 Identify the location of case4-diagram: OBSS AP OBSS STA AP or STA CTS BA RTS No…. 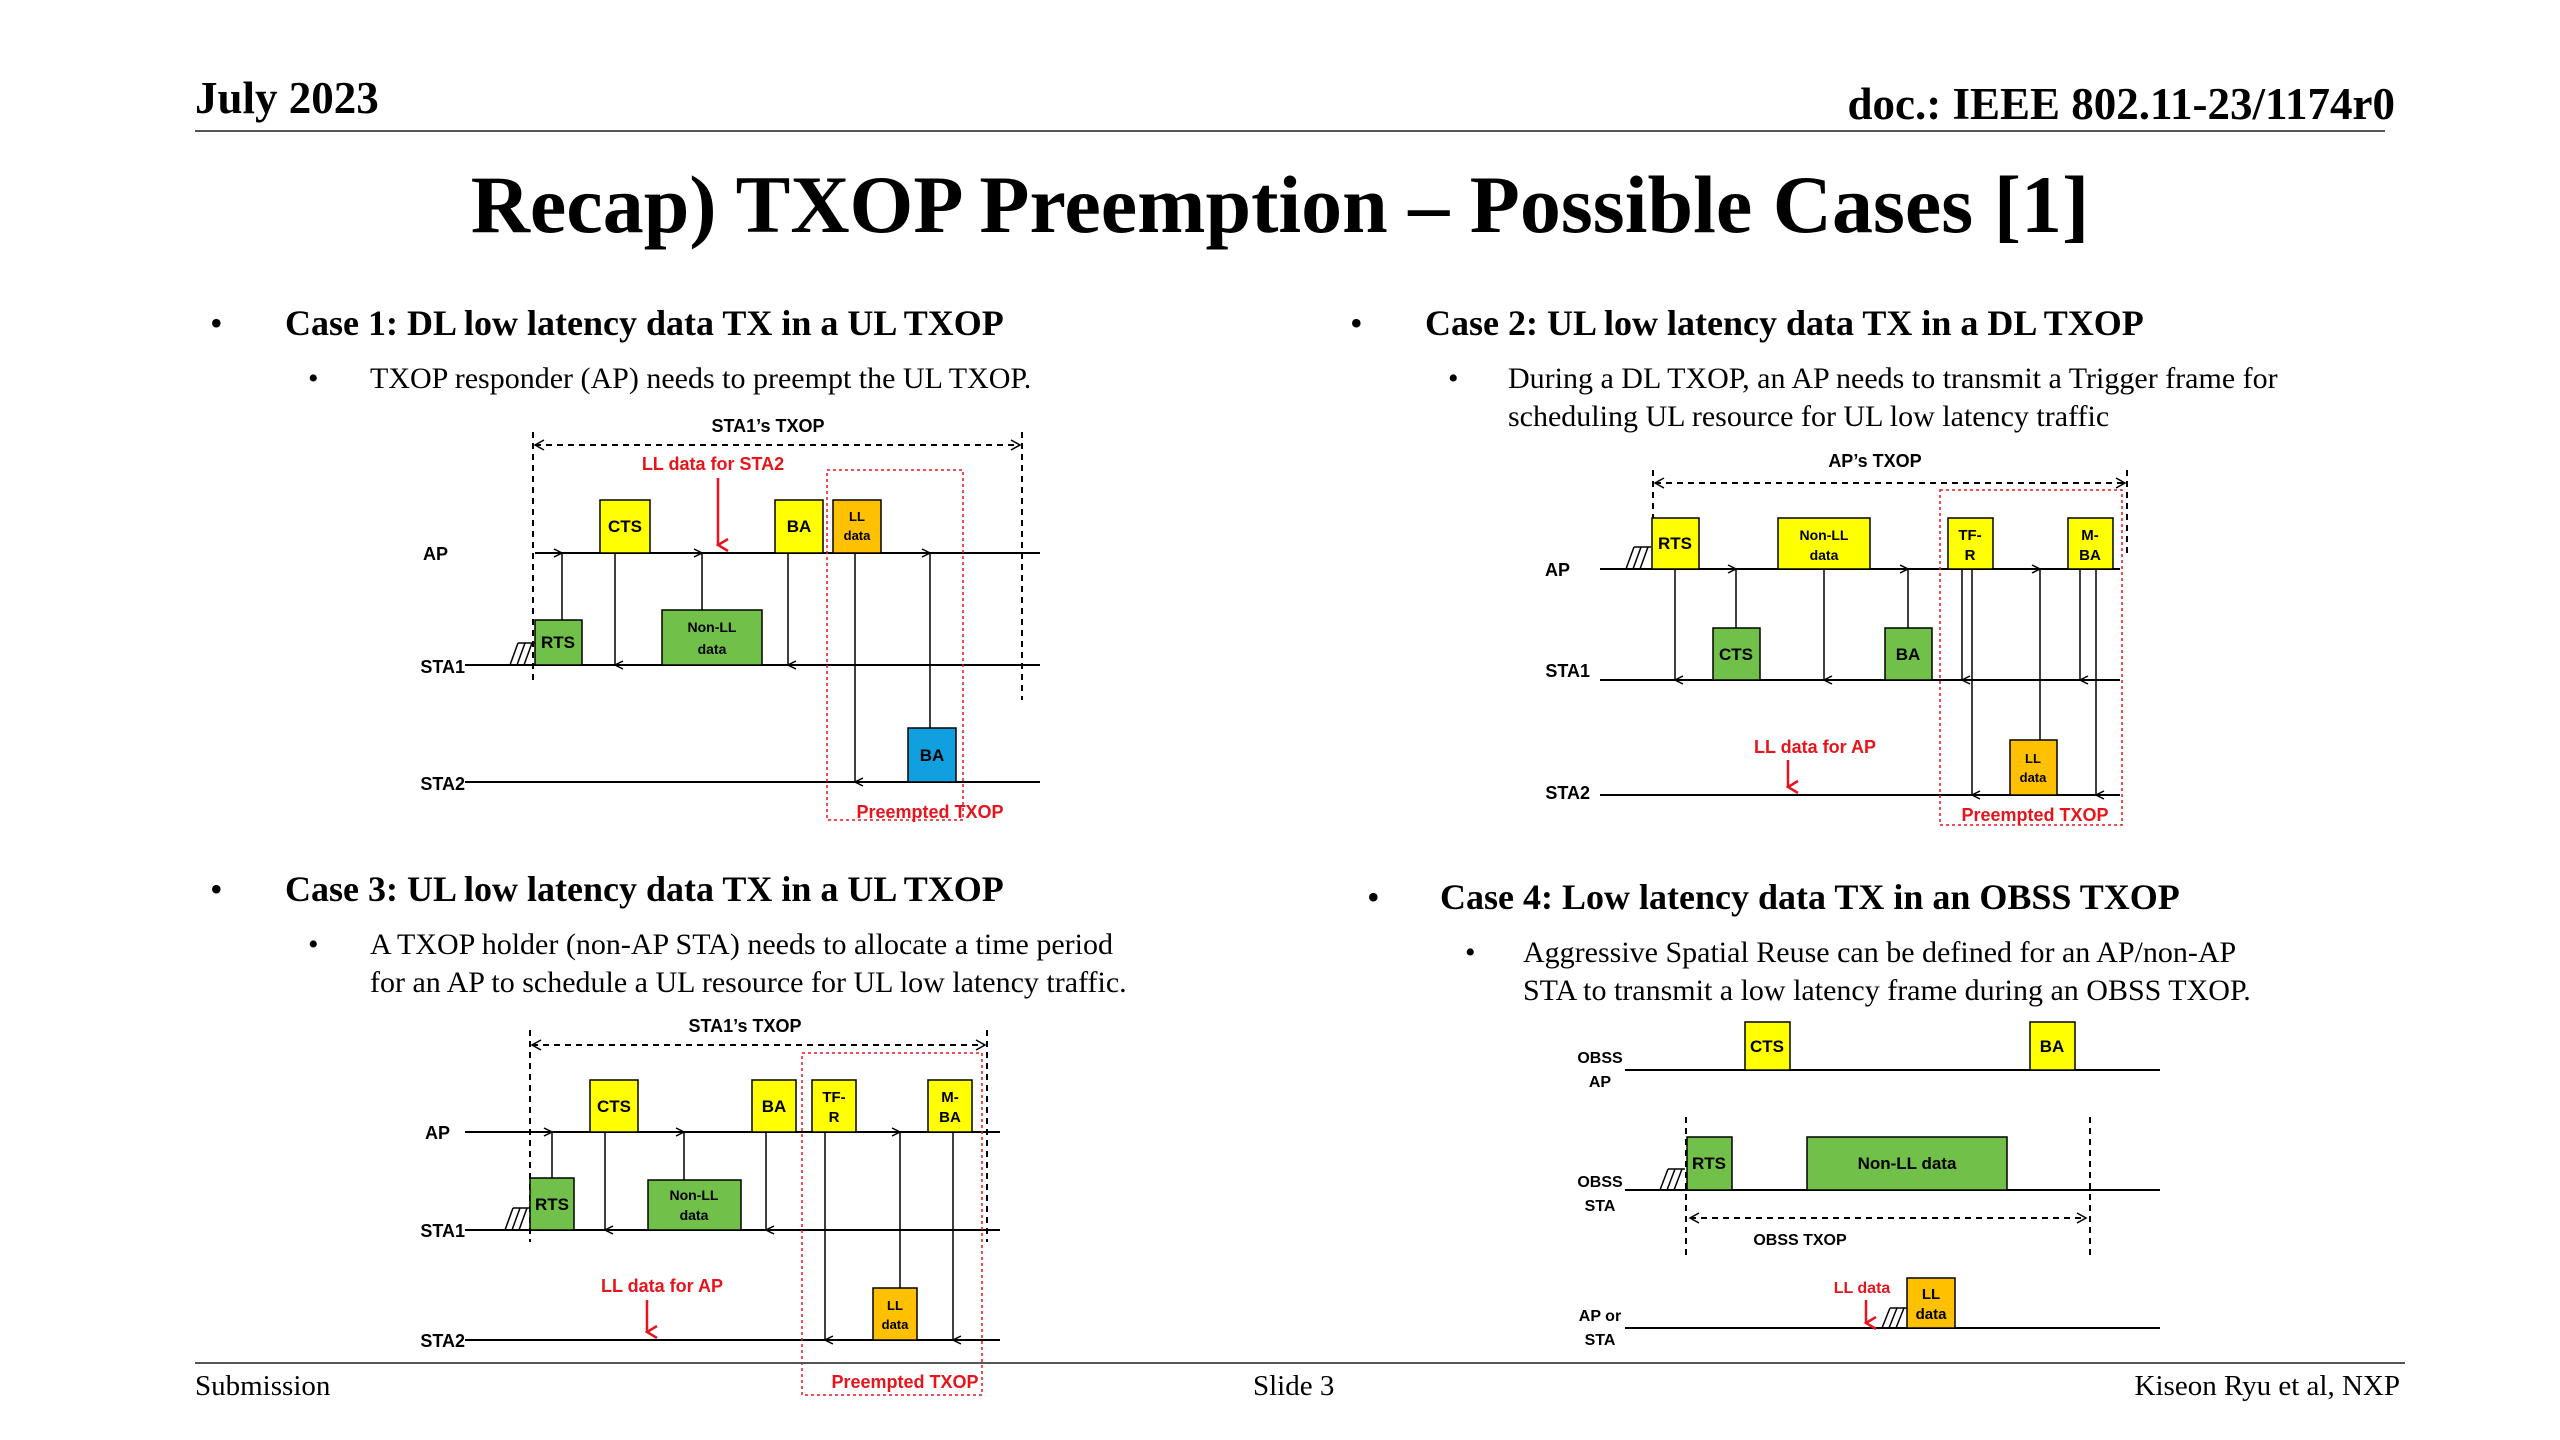
(1868, 1185).